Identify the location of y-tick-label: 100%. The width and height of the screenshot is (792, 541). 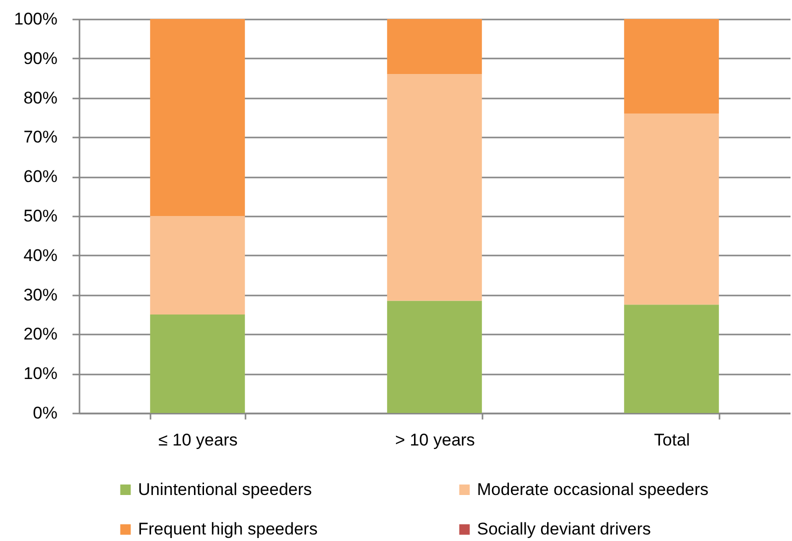
(36, 19).